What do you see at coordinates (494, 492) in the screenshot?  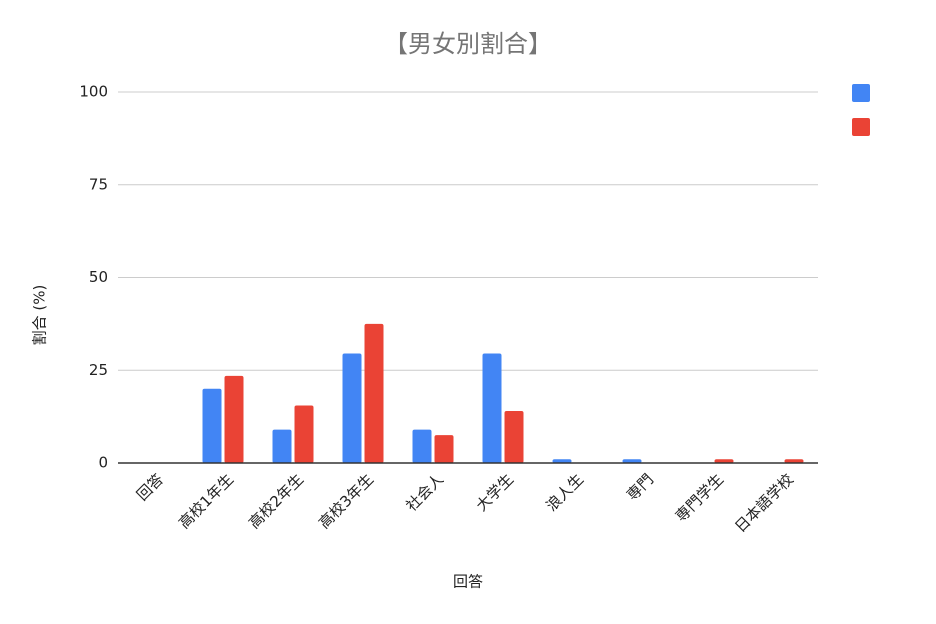 I see `x-tick-label: 大学生` at bounding box center [494, 492].